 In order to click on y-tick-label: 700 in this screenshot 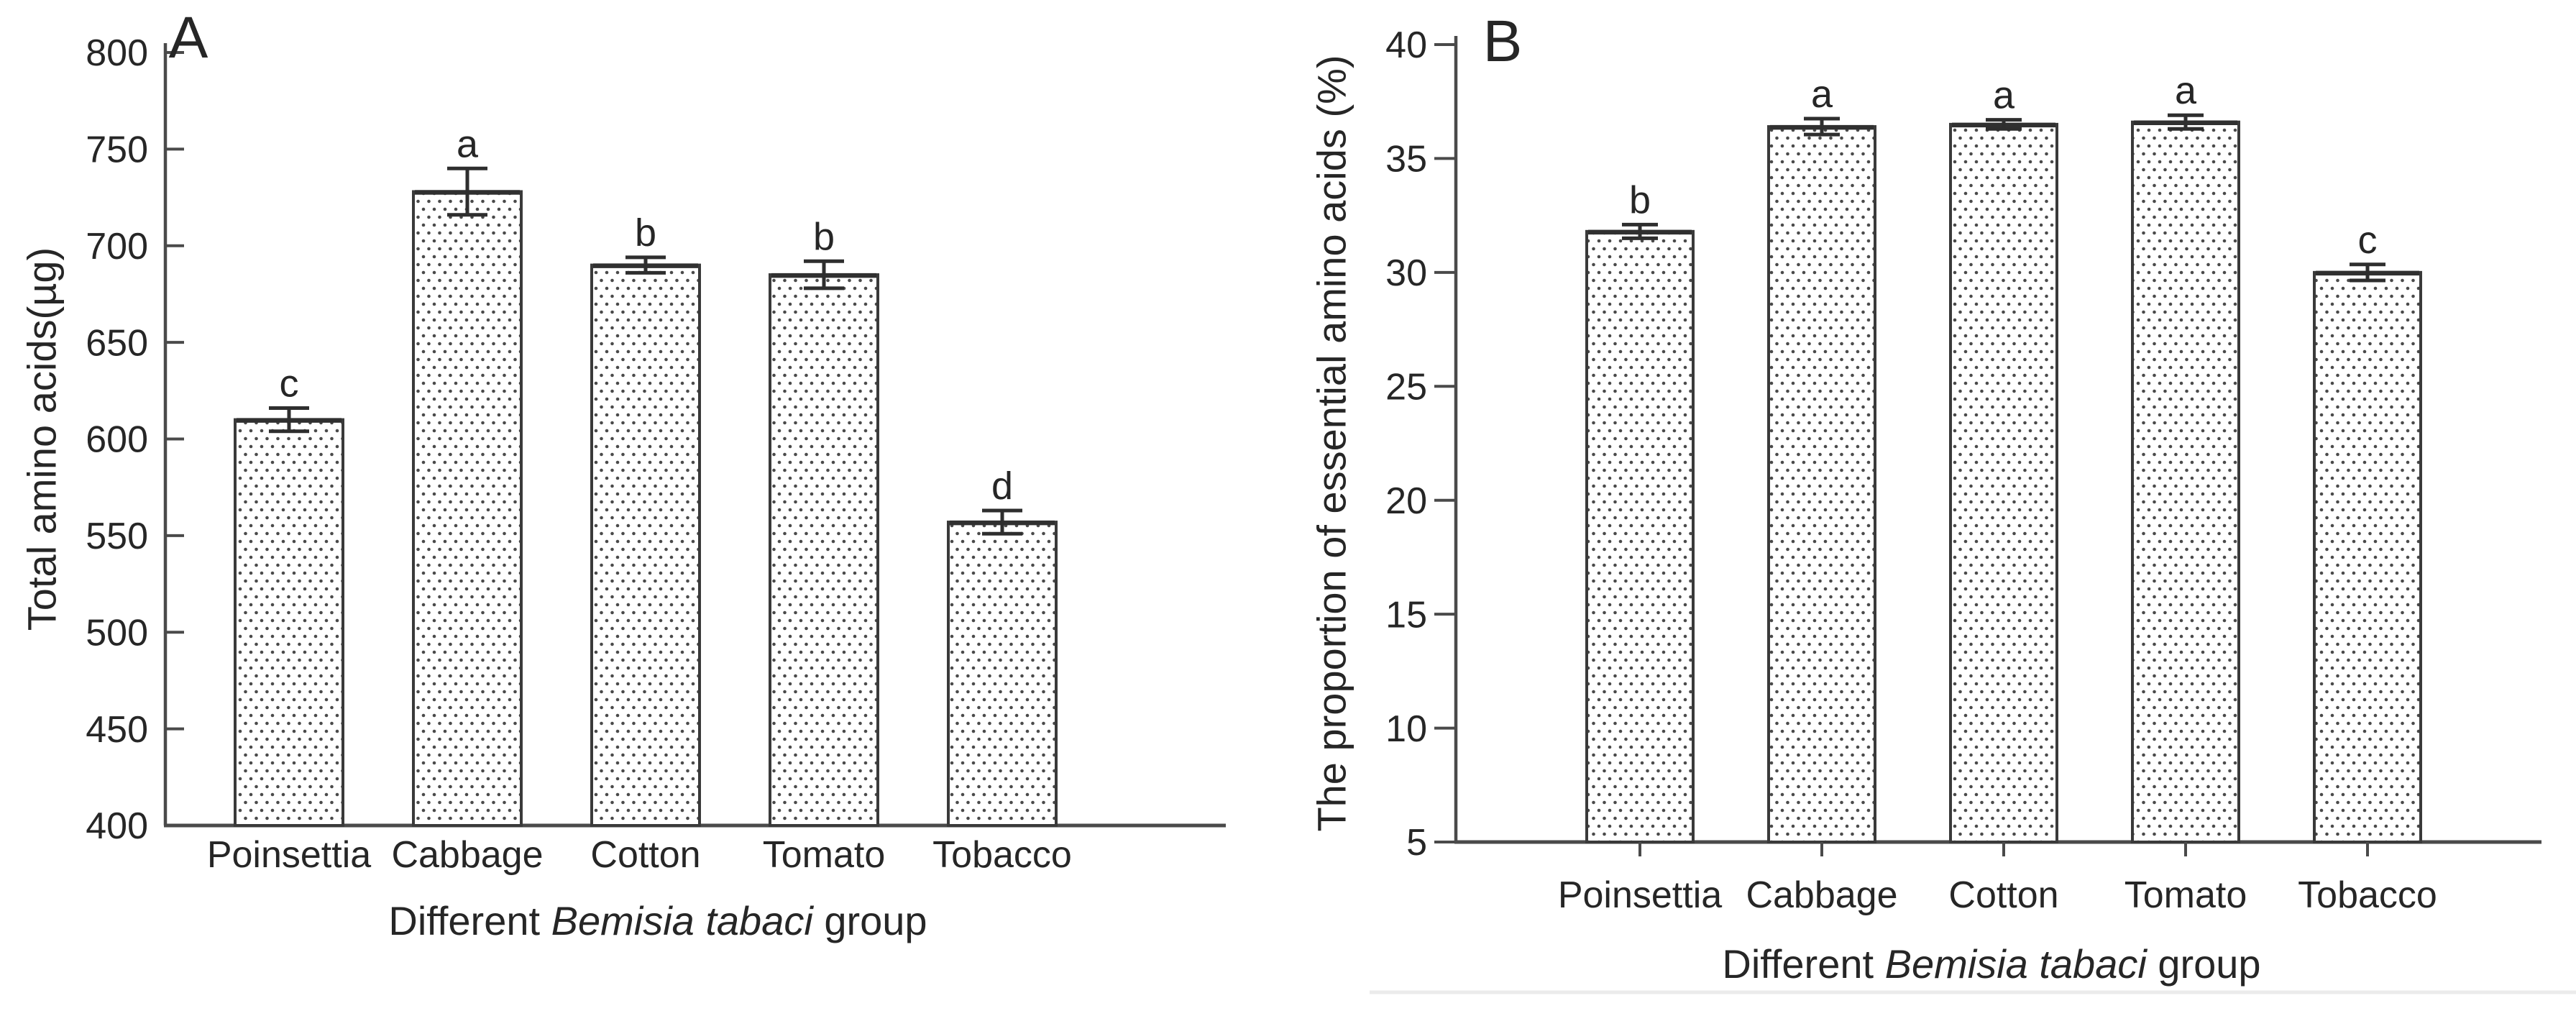, I will do `click(117, 246)`.